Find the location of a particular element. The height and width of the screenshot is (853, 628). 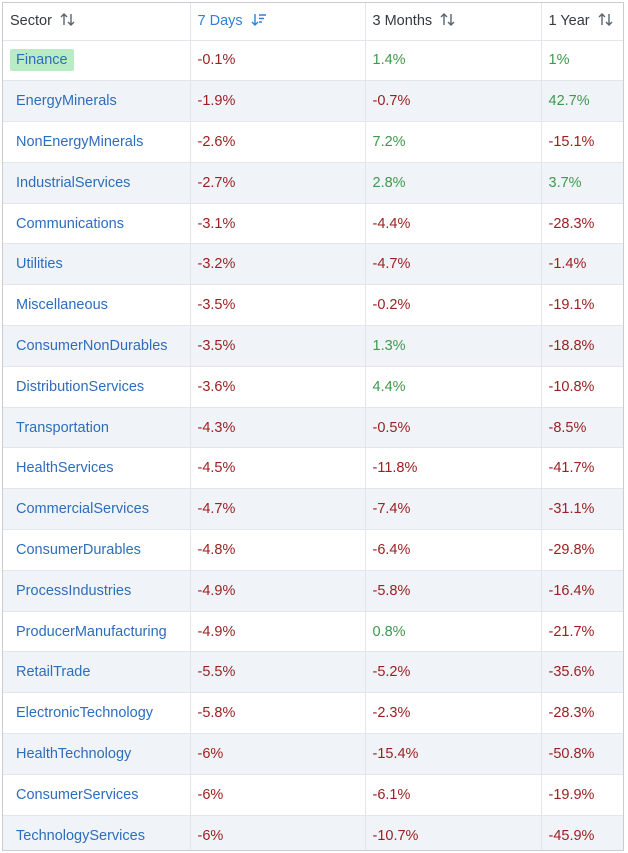

sector-link: ElectronicTechnology is located at coordinates (85, 713).